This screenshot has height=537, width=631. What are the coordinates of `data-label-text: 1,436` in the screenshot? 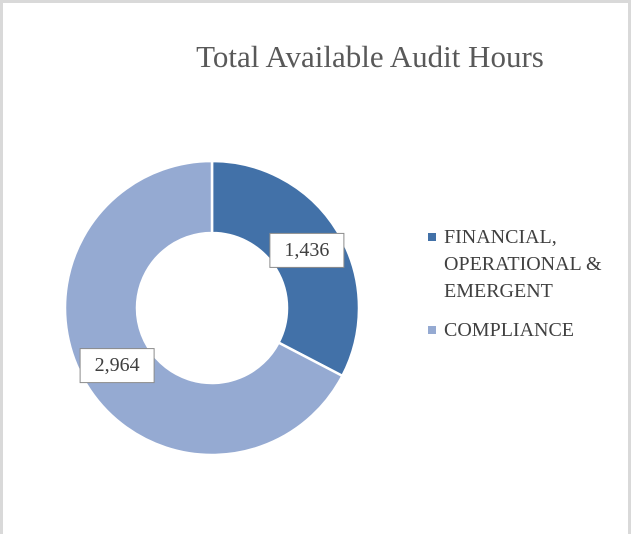 It's located at (306, 250).